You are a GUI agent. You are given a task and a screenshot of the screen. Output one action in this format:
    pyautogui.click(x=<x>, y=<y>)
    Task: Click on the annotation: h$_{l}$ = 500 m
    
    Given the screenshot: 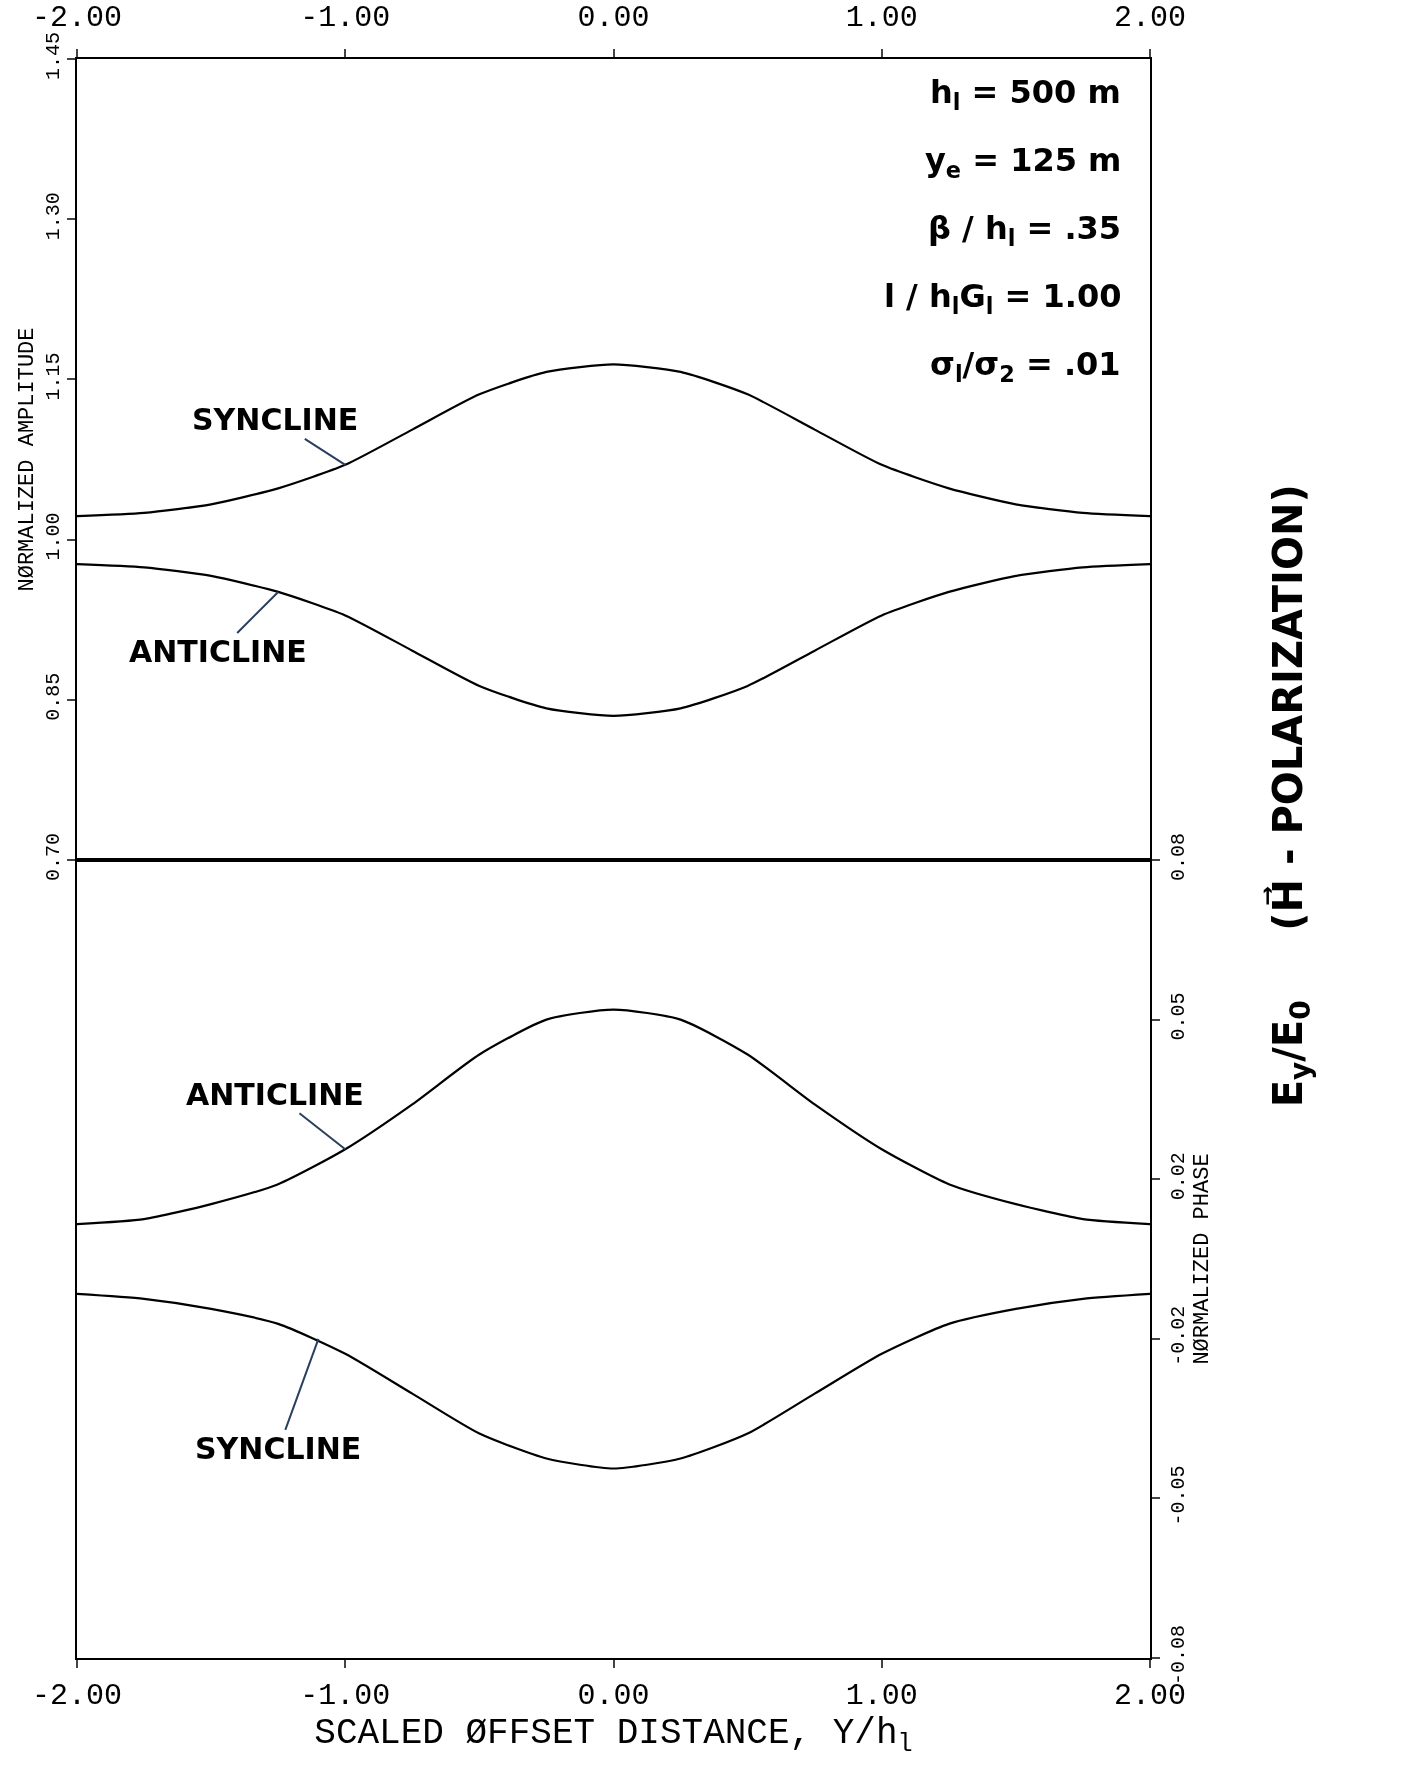 What is the action you would take?
    pyautogui.click(x=1025, y=94)
    